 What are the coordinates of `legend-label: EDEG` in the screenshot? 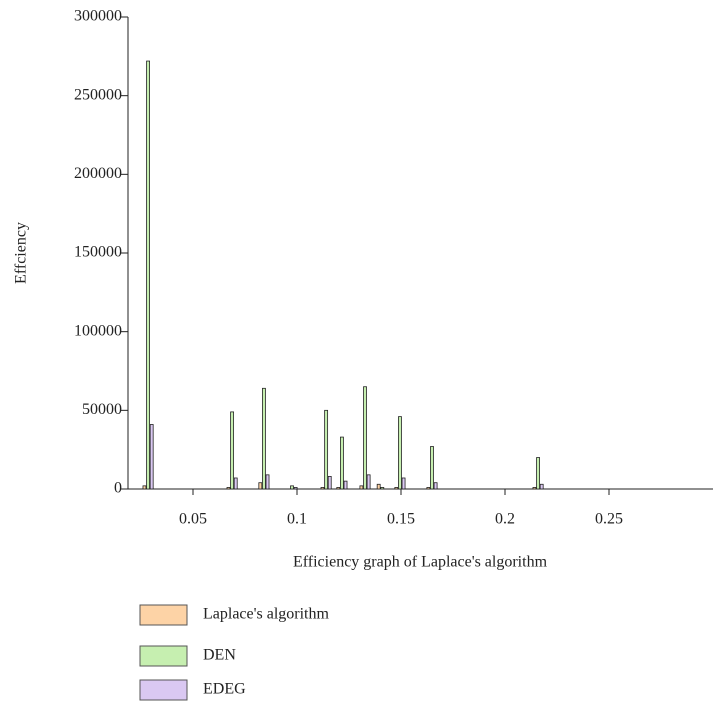 It's located at (224, 689).